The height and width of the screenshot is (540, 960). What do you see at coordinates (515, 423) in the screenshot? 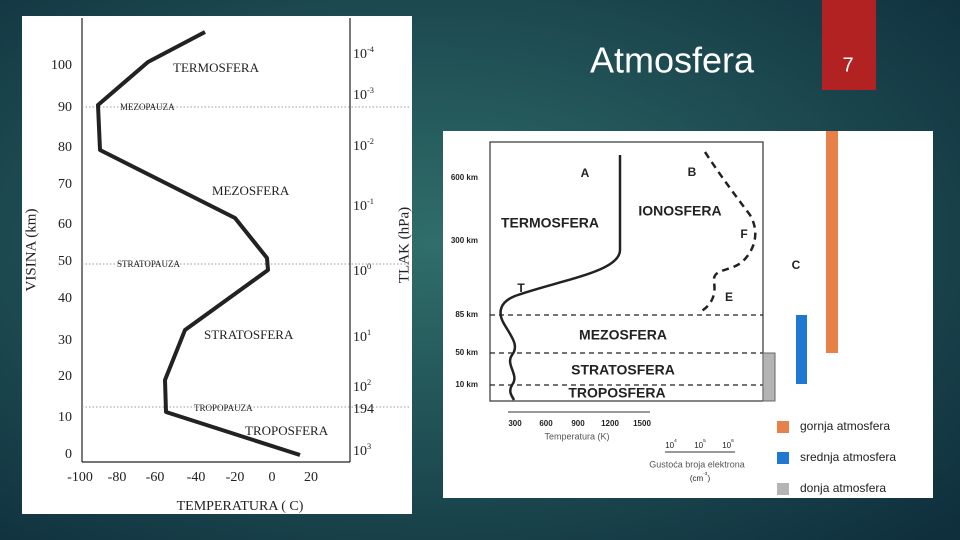
I see `temperature-tick-label: 300` at bounding box center [515, 423].